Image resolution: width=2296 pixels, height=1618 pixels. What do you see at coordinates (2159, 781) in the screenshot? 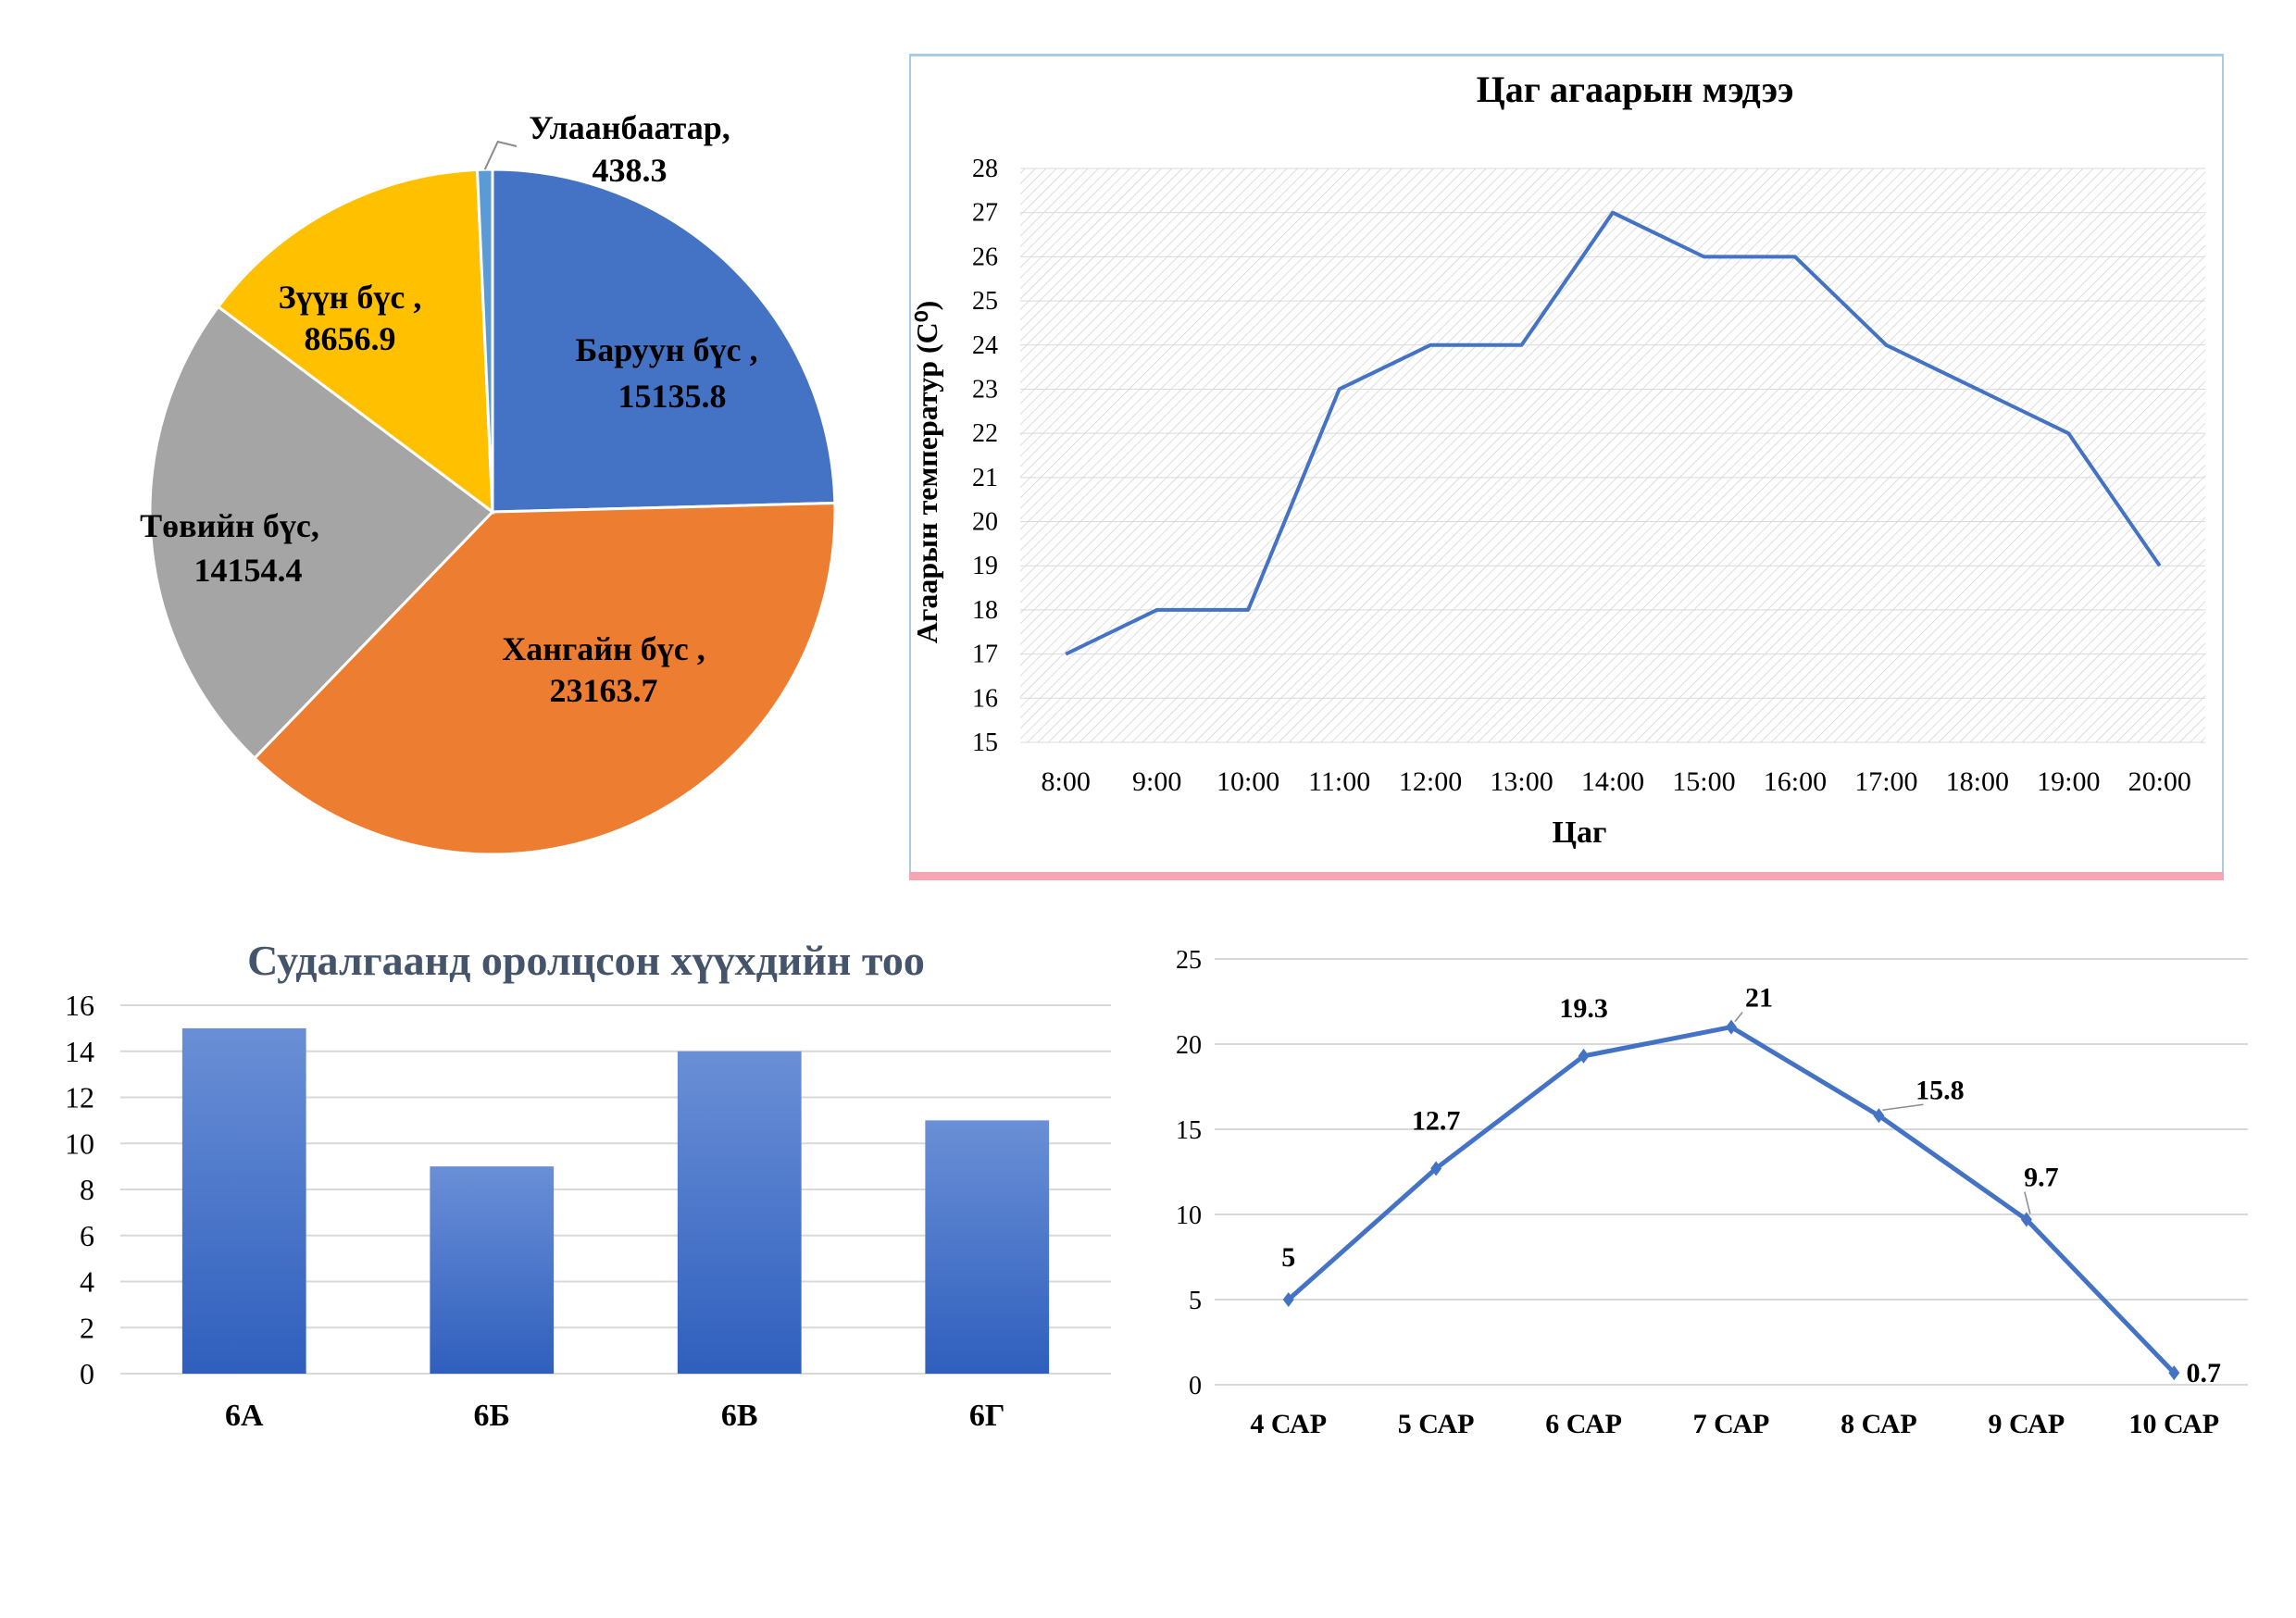
I see `weather-x-tick: 20:00` at bounding box center [2159, 781].